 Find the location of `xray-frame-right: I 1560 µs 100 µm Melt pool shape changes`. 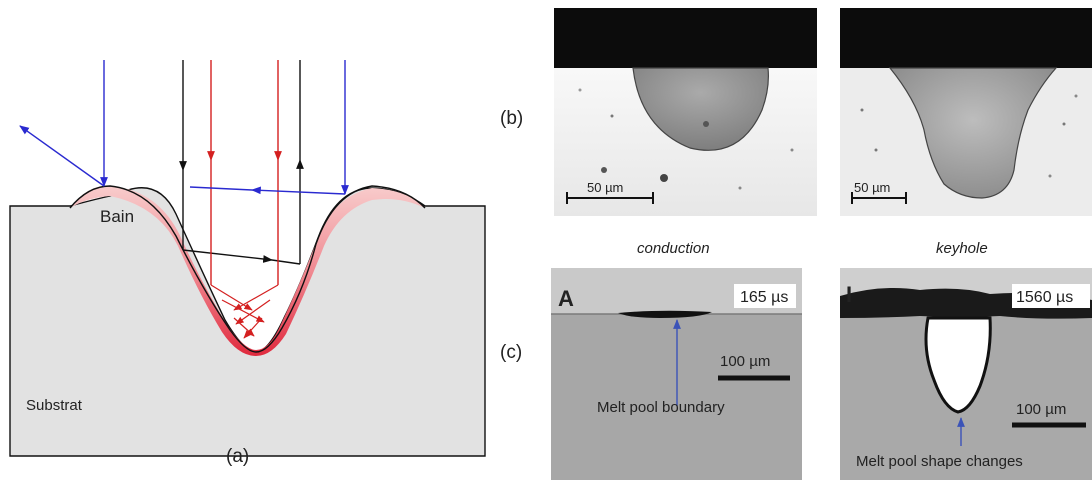

xray-frame-right: I 1560 µs 100 µm Melt pool shape changes is located at coordinates (966, 374).